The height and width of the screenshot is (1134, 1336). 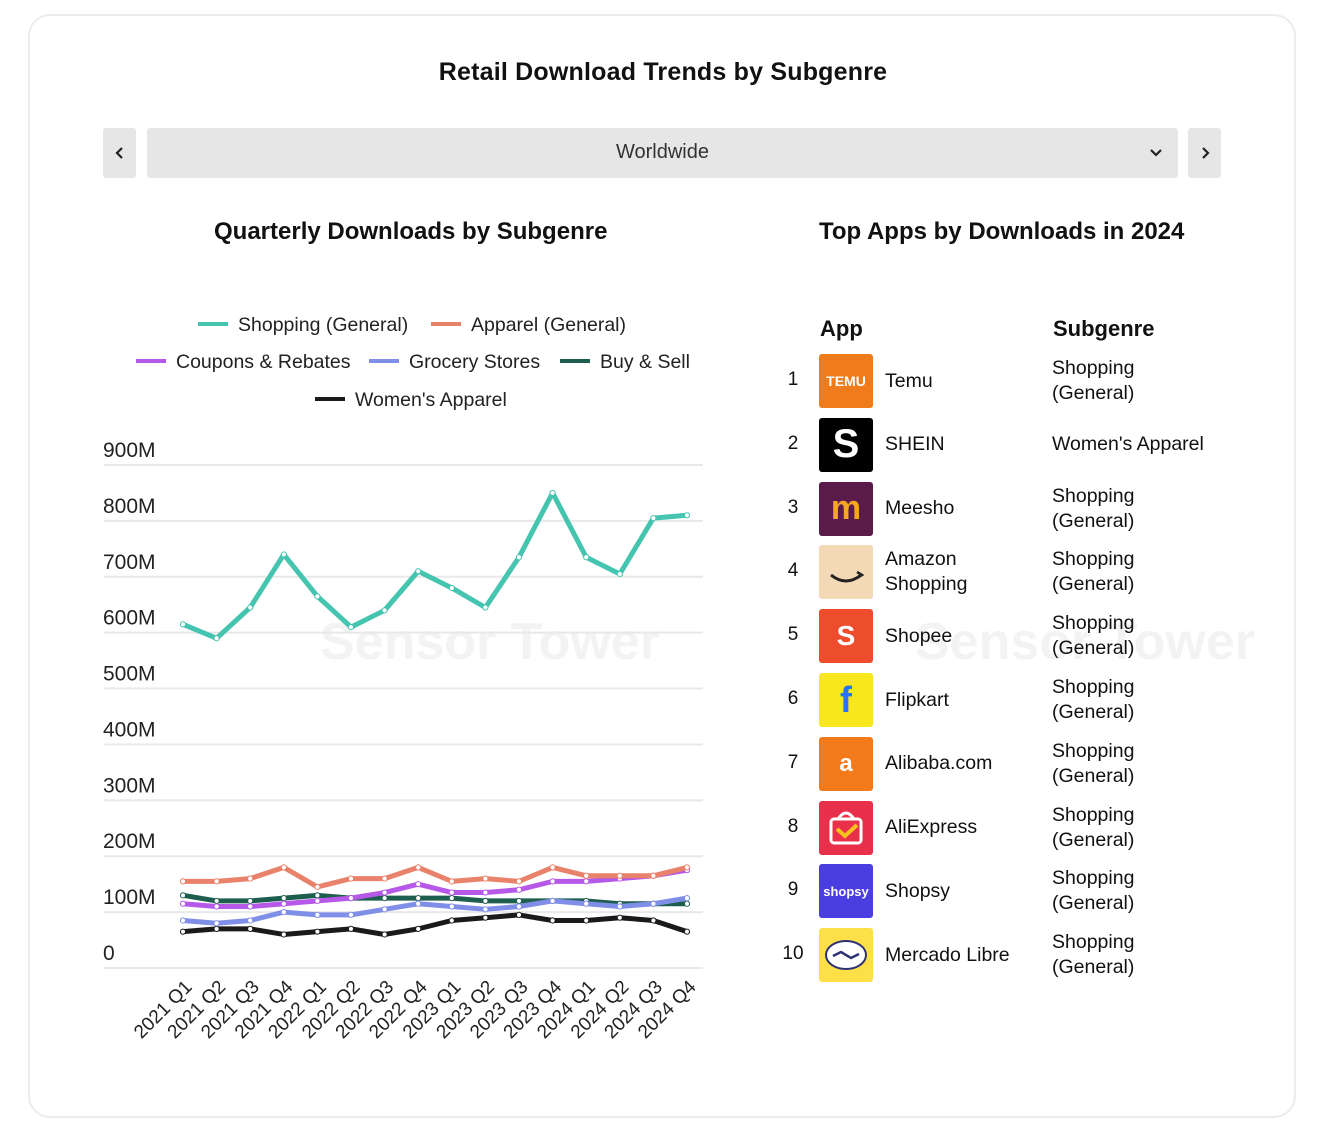 I want to click on y-tick-label: 400M, so click(x=129, y=729).